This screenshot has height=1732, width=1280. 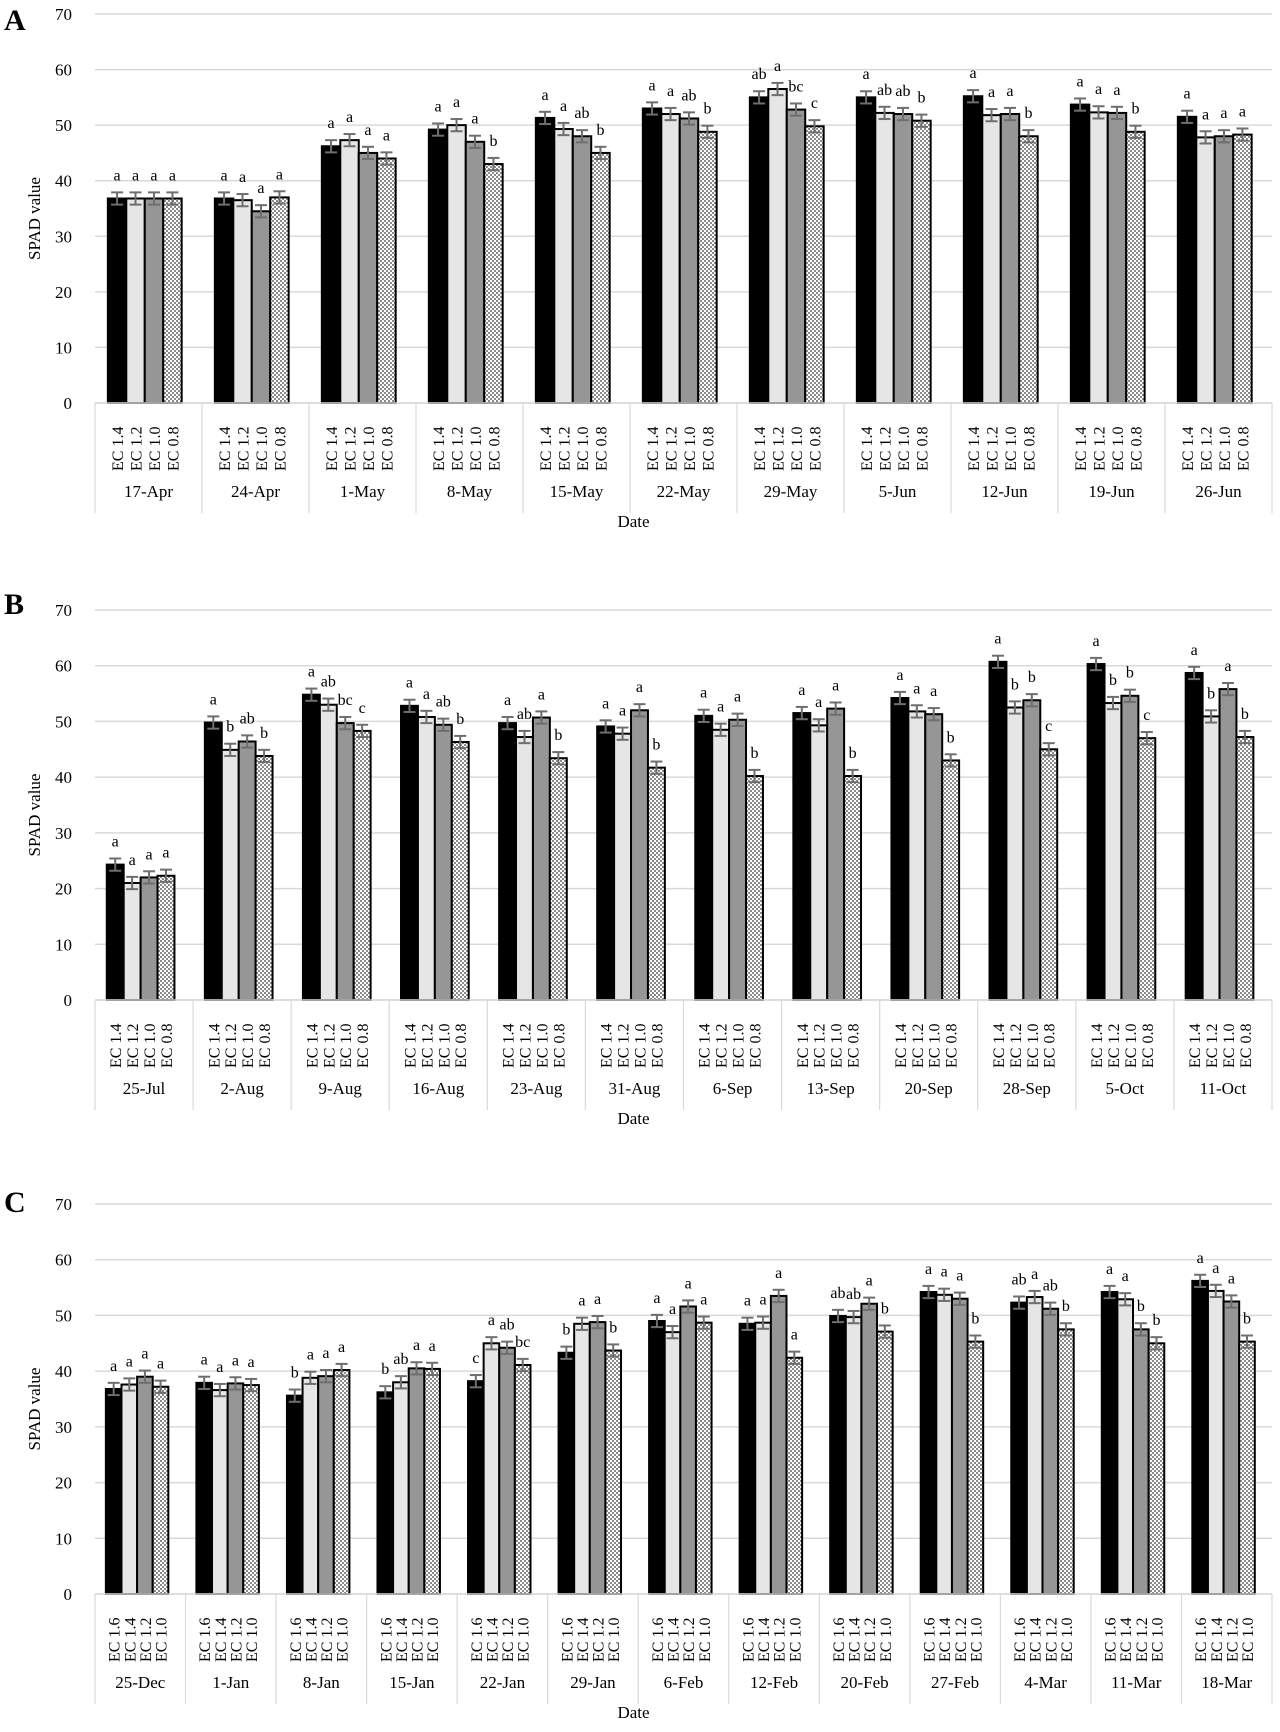 What do you see at coordinates (230, 1682) in the screenshot?
I see `category-label: 1-Jan` at bounding box center [230, 1682].